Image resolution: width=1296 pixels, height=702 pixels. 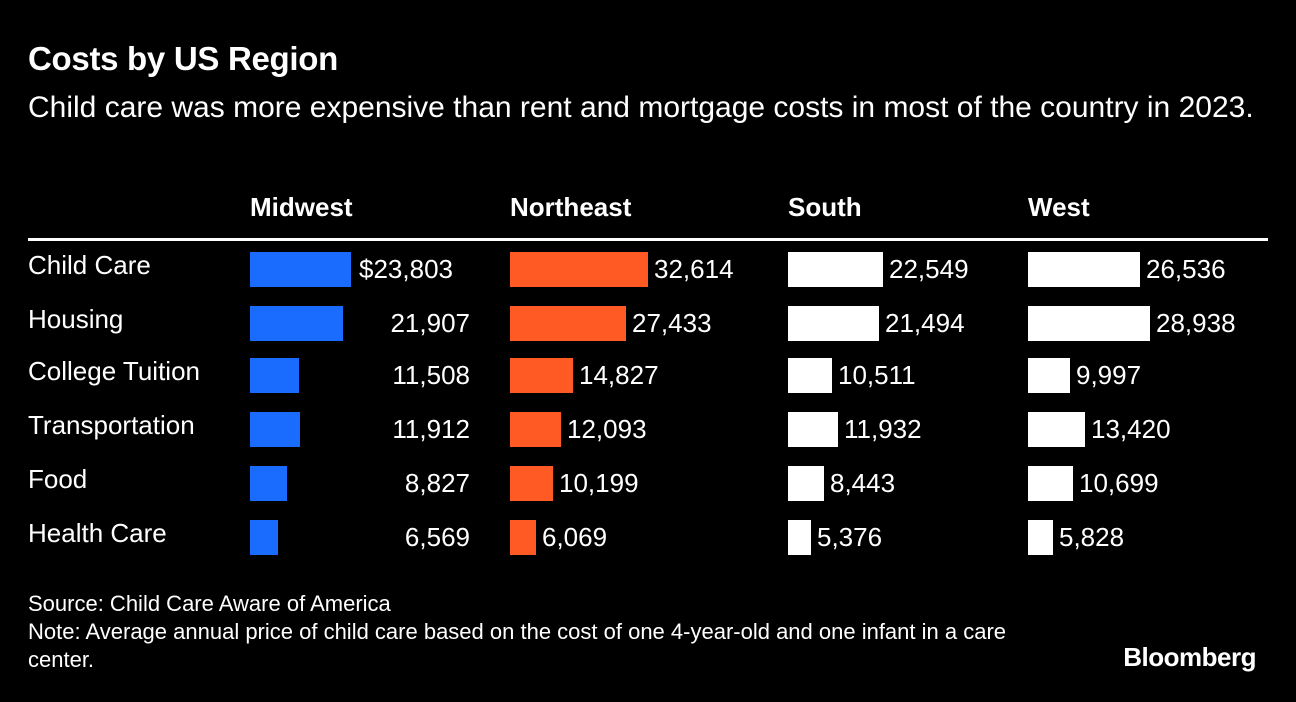 What do you see at coordinates (599, 483) in the screenshot?
I see `data-label: 10,199` at bounding box center [599, 483].